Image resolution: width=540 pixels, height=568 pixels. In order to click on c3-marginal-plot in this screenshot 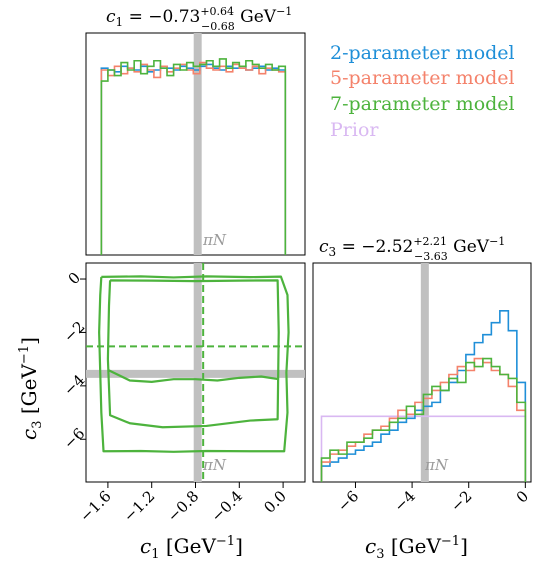, I will do `click(423, 372)`.